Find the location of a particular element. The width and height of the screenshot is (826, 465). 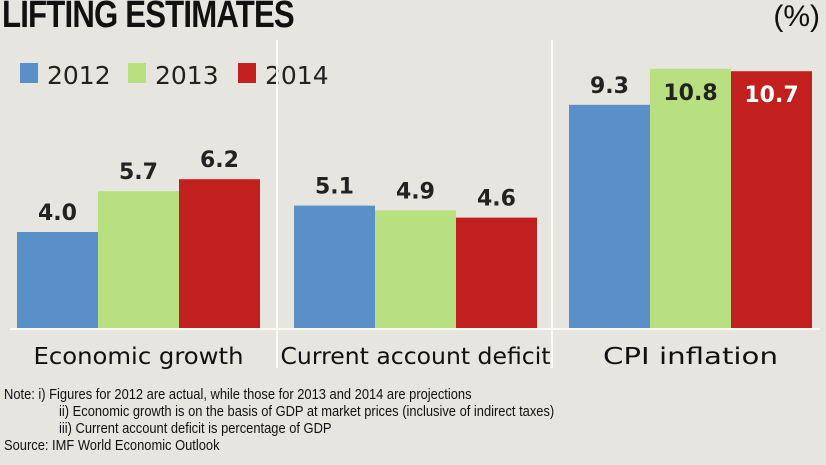

value-label: 5.1 is located at coordinates (334, 187).